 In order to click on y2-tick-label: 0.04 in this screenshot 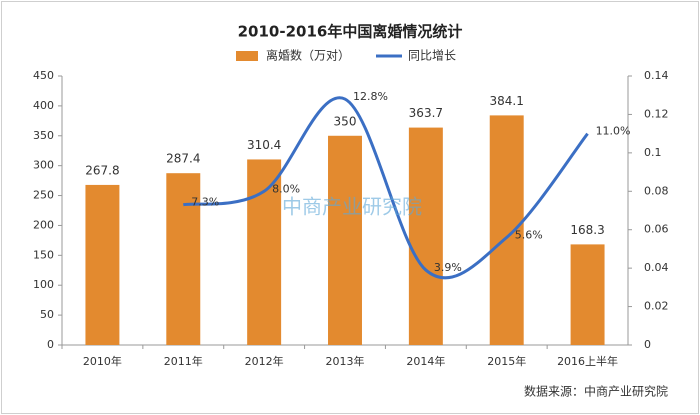, I will do `click(656, 267)`.